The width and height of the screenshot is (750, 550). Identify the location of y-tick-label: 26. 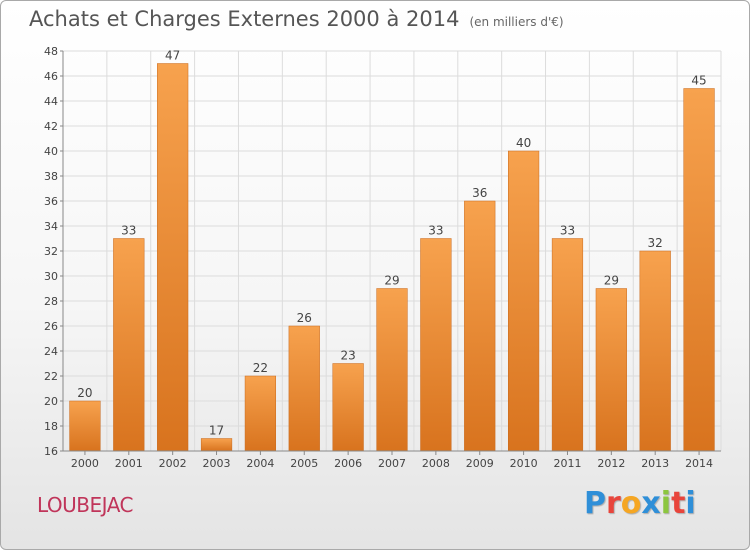
(51, 326).